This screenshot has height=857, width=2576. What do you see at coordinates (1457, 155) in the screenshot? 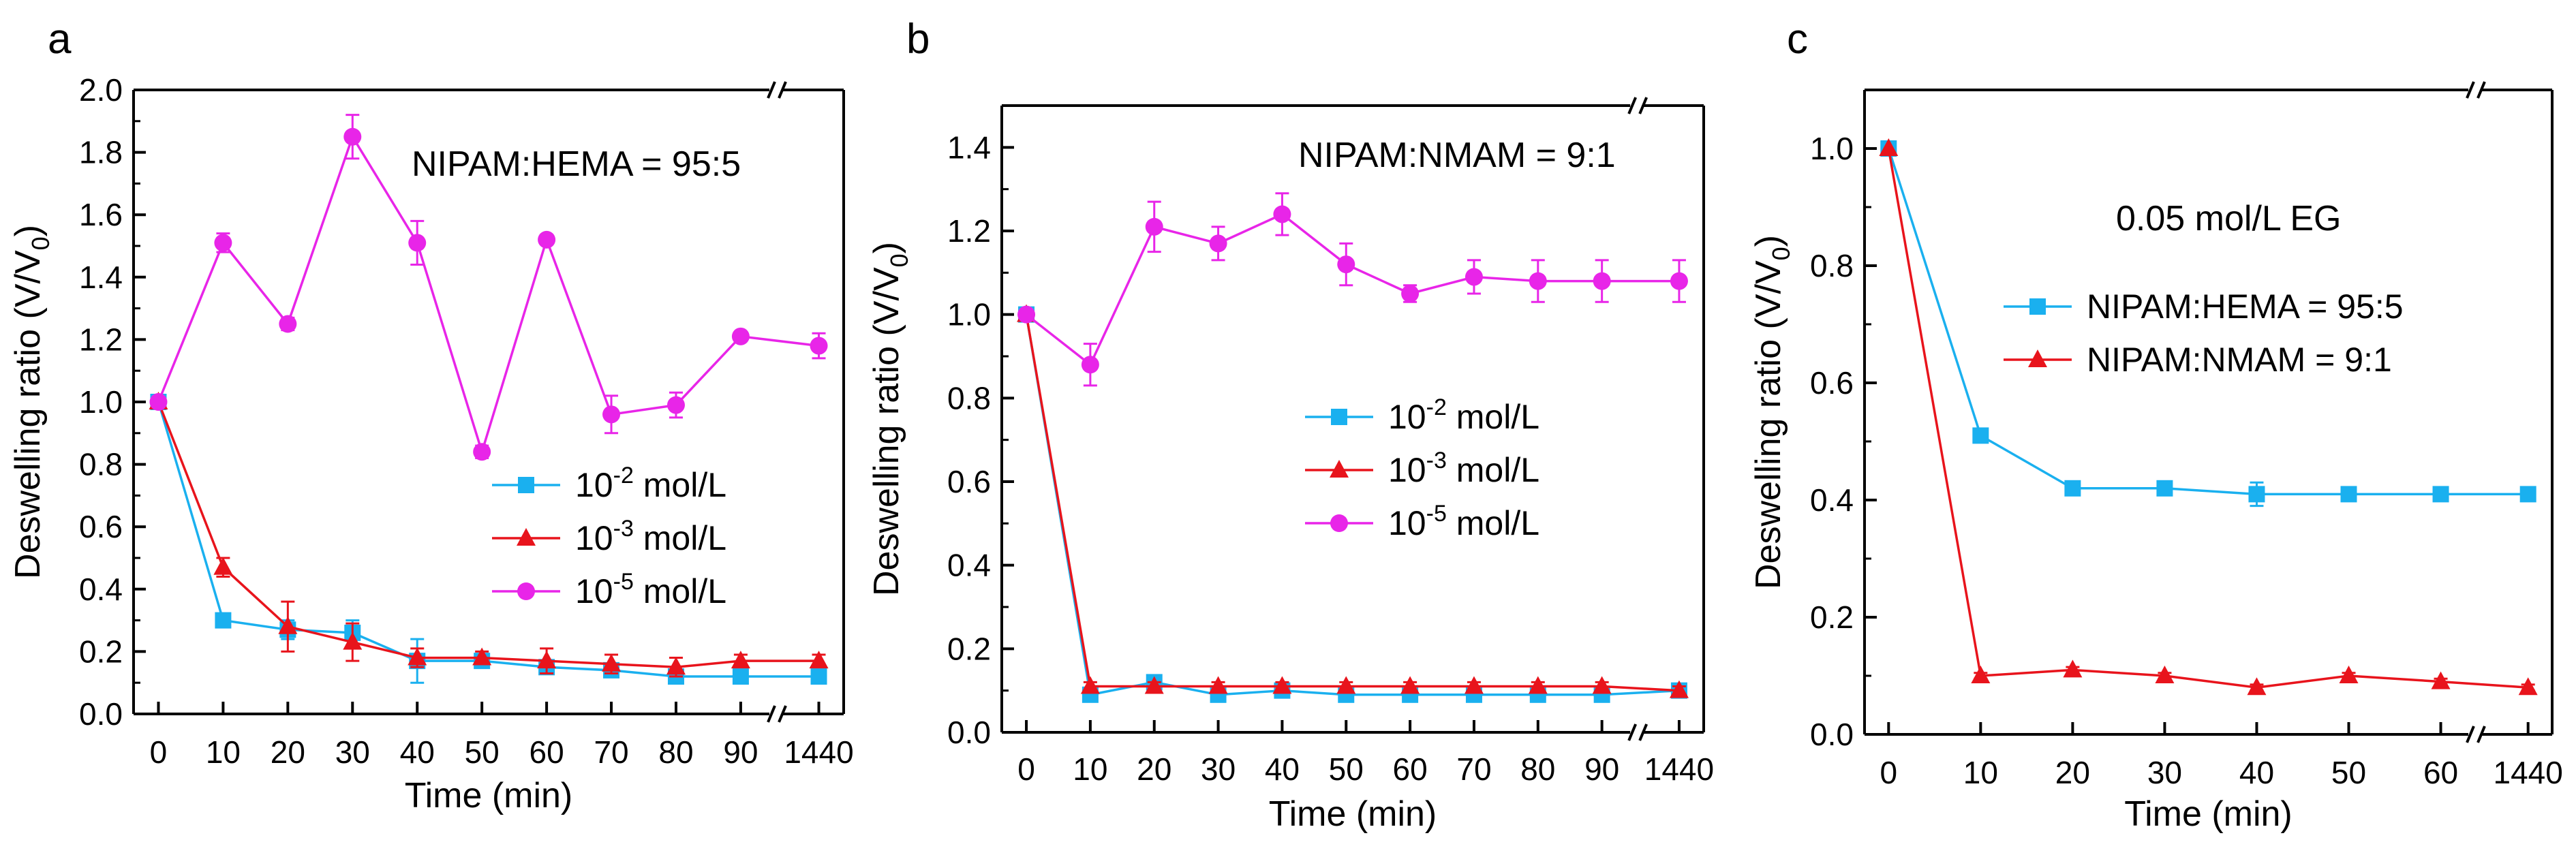
I see `panel-annotation: NIPAM:NMAM = 9:1` at bounding box center [1457, 155].